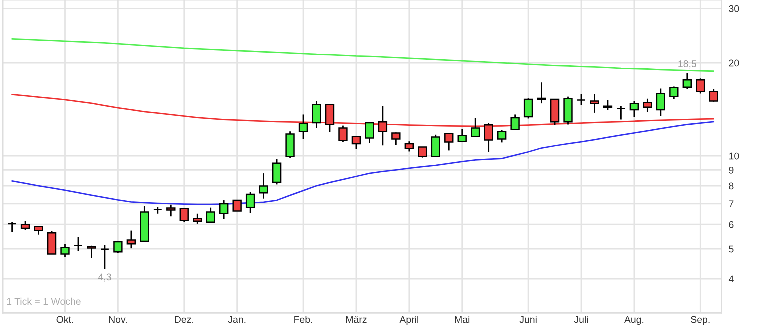 The height and width of the screenshot is (328, 759). I want to click on y-tick-label: 7, so click(731, 204).